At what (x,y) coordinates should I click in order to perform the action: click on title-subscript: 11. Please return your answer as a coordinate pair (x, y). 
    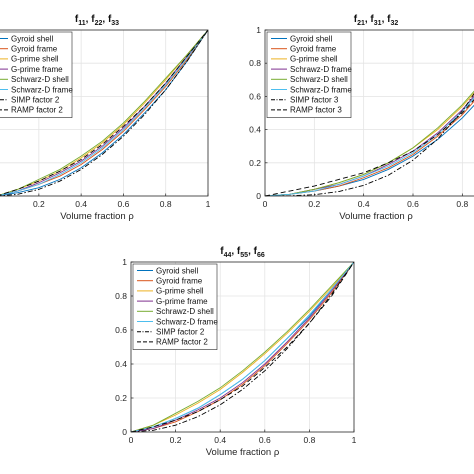
    Looking at the image, I should click on (82, 23).